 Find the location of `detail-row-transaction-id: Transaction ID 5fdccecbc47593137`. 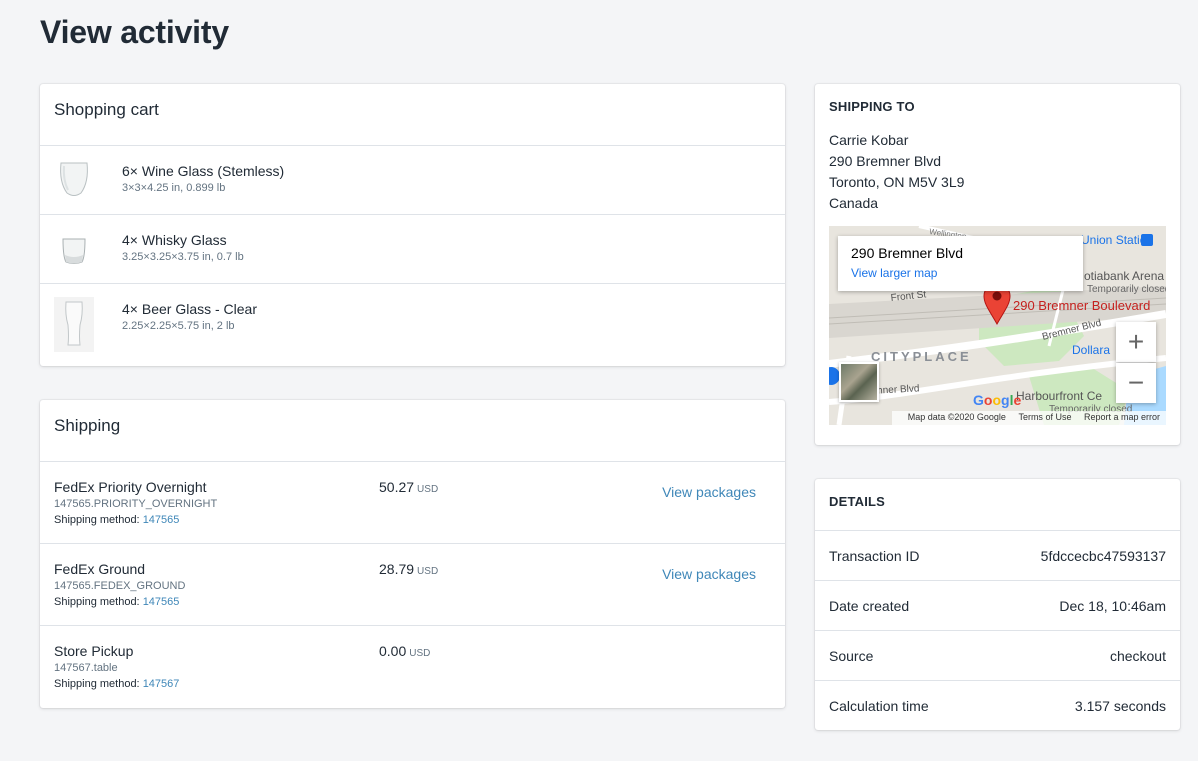

detail-row-transaction-id: Transaction ID 5fdccecbc47593137 is located at coordinates (997, 556).